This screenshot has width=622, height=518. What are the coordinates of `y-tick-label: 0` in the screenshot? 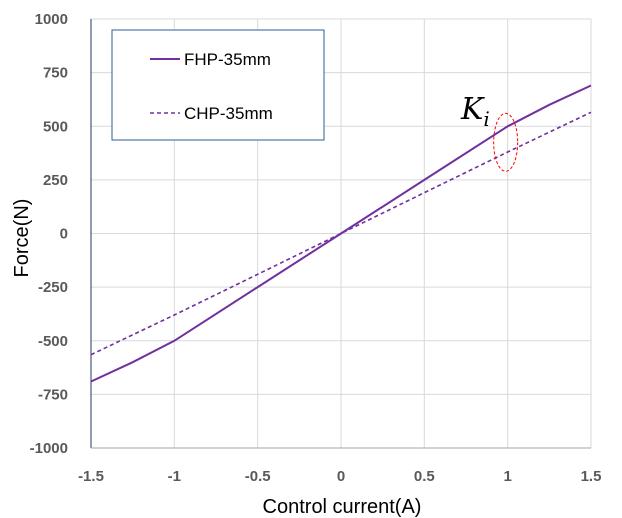 It's located at (64, 234).